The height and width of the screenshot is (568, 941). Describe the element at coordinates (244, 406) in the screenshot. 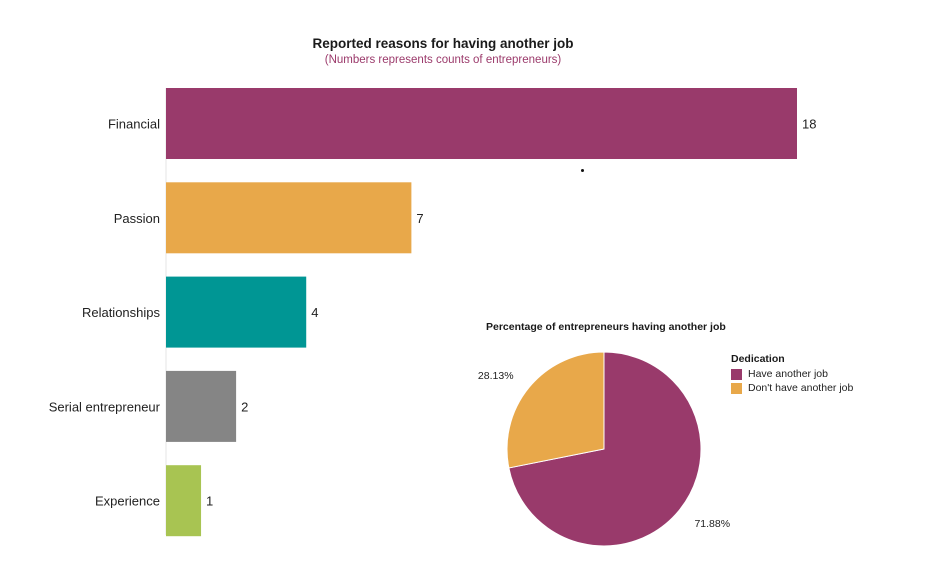

I see `value-label-serial-entrepreneur: 2` at that location.